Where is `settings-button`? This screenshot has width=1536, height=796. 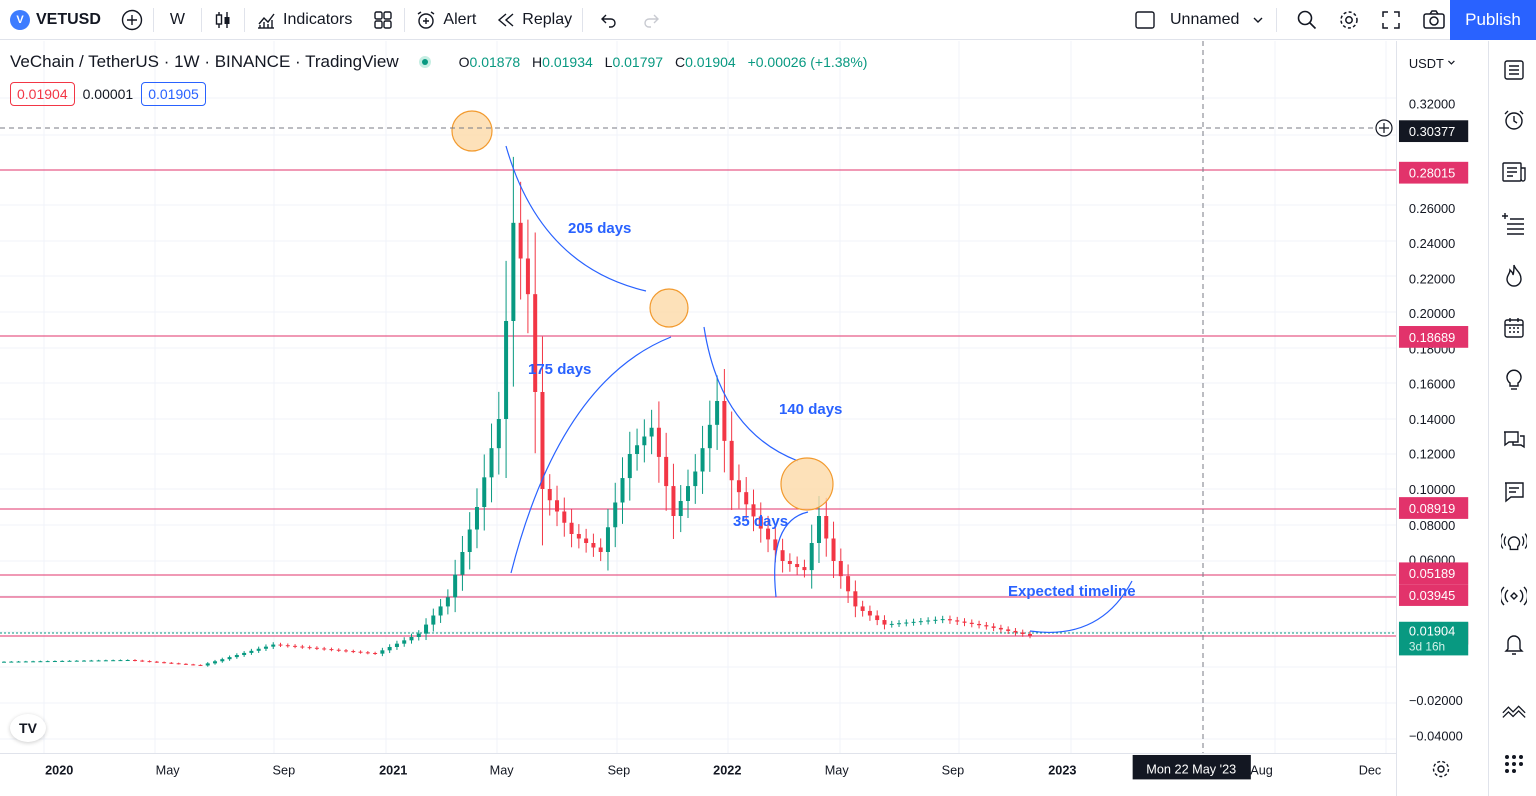
settings-button is located at coordinates (1349, 20).